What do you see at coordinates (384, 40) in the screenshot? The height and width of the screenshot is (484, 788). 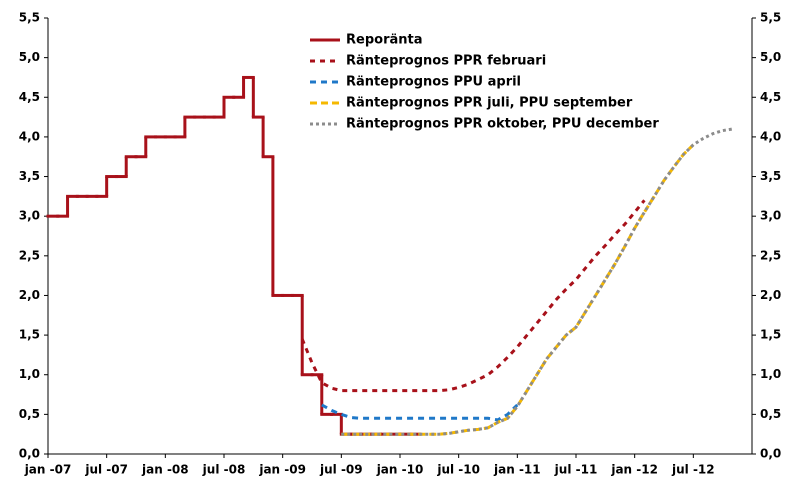 I see `legend-label: Reporänta` at bounding box center [384, 40].